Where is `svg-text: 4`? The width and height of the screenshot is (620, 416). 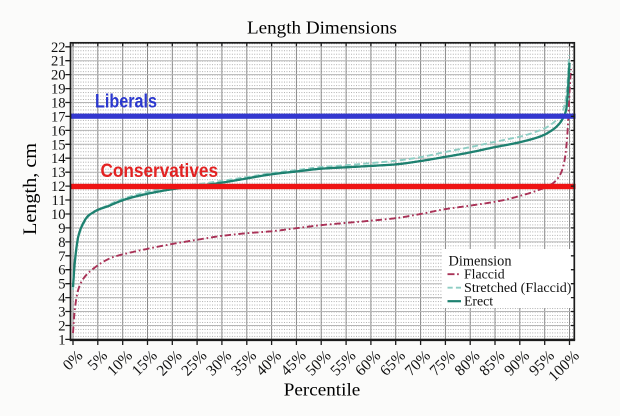 svg-text: 4 is located at coordinates (62, 299).